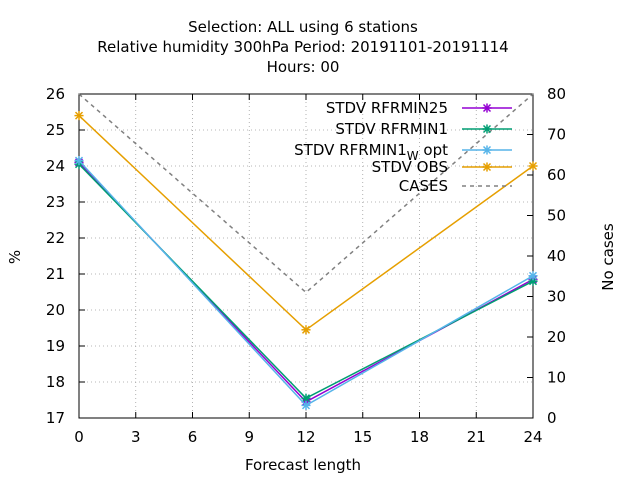 The width and height of the screenshot is (640, 480). I want to click on y2-tick-label: 10, so click(556, 378).